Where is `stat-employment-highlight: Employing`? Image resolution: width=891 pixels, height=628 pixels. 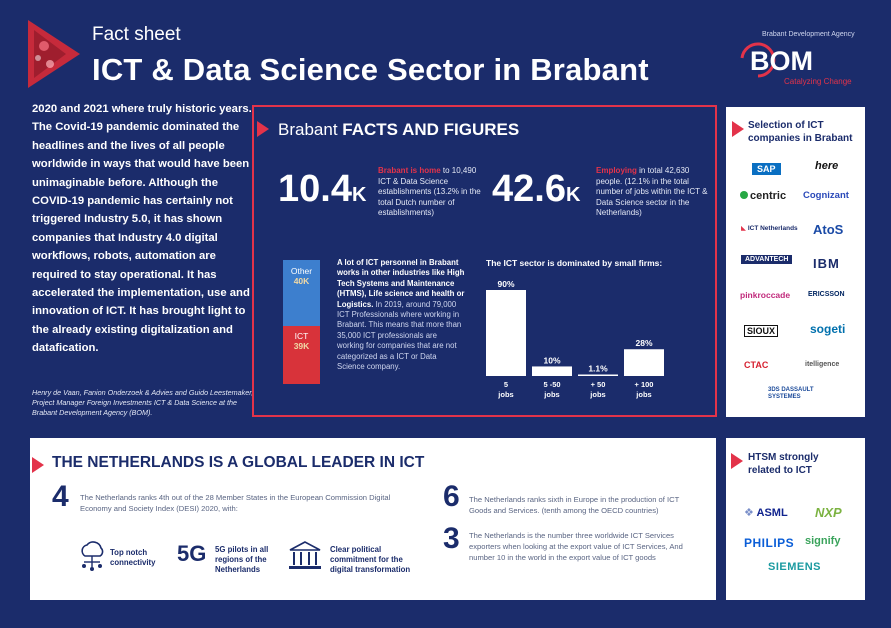
stat-employment-highlight: Employing is located at coordinates (616, 170).